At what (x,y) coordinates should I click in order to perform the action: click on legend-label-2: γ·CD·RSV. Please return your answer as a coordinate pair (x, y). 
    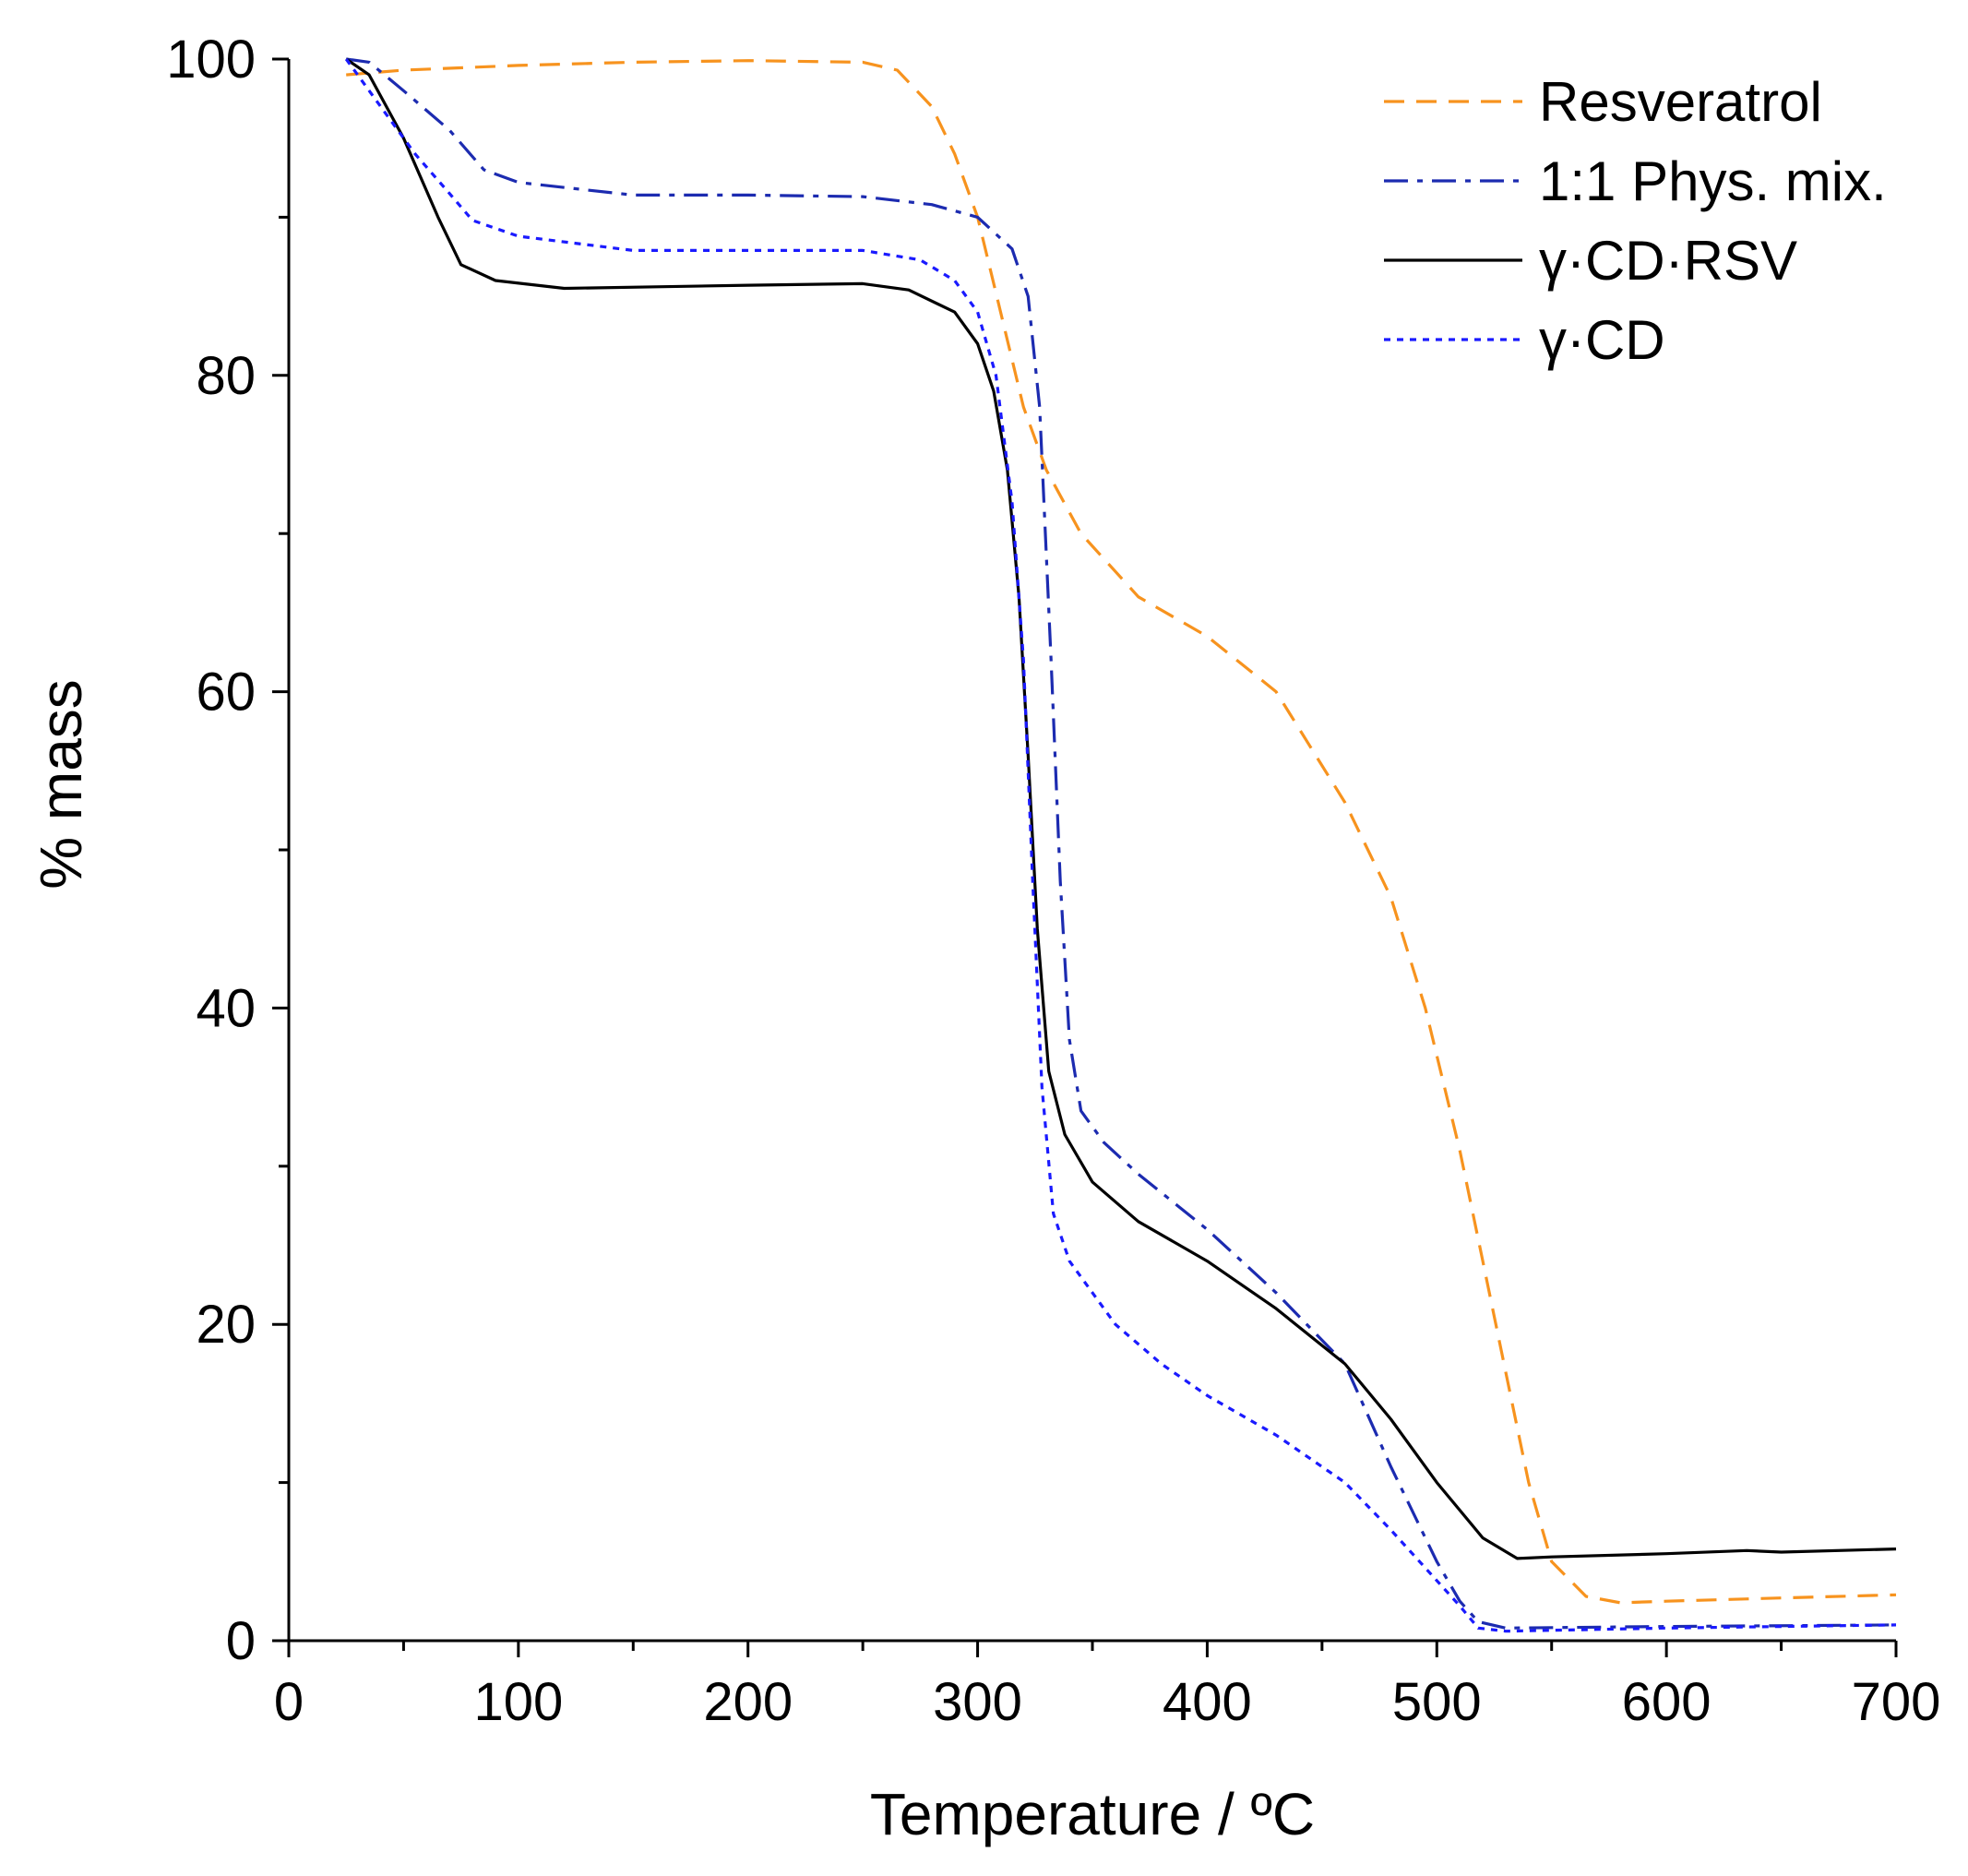
    Looking at the image, I should click on (1668, 261).